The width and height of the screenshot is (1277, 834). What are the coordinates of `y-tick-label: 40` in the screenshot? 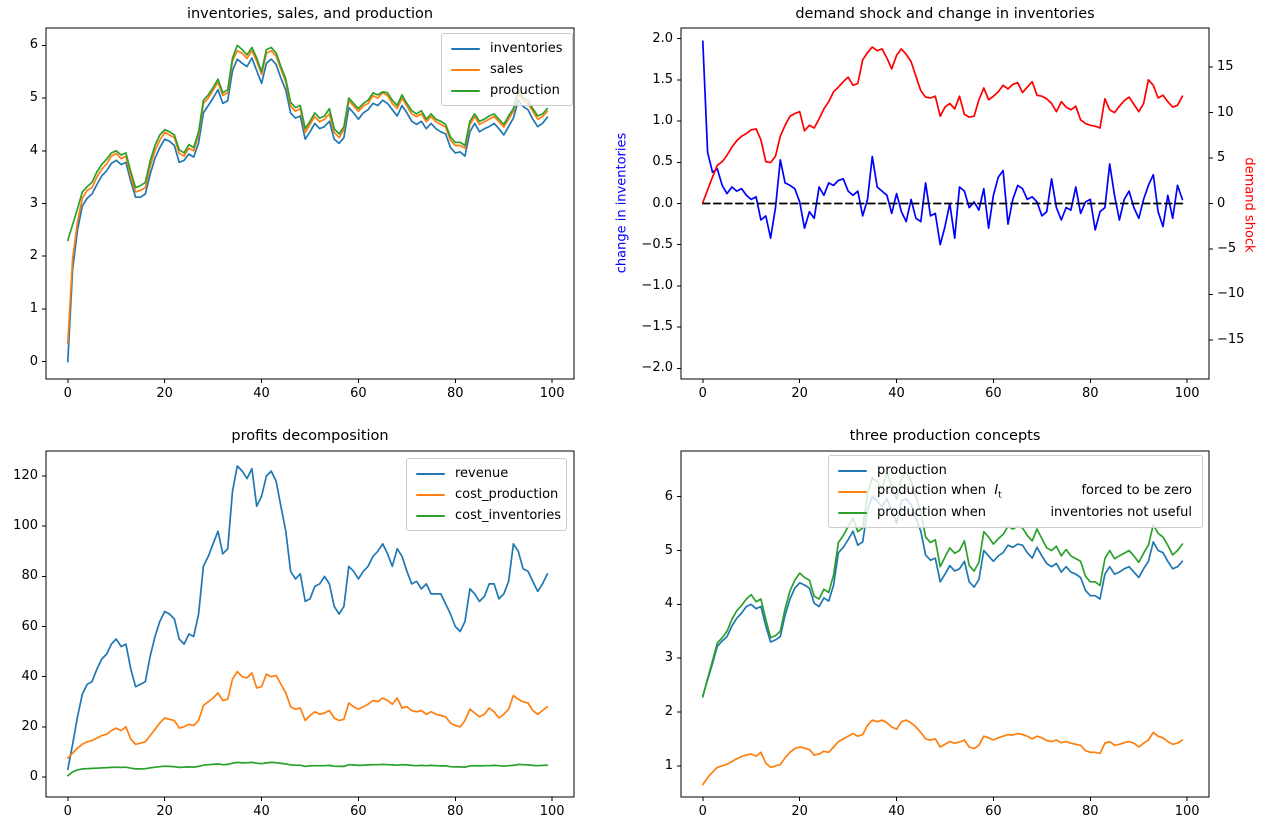 It's located at (29, 676).